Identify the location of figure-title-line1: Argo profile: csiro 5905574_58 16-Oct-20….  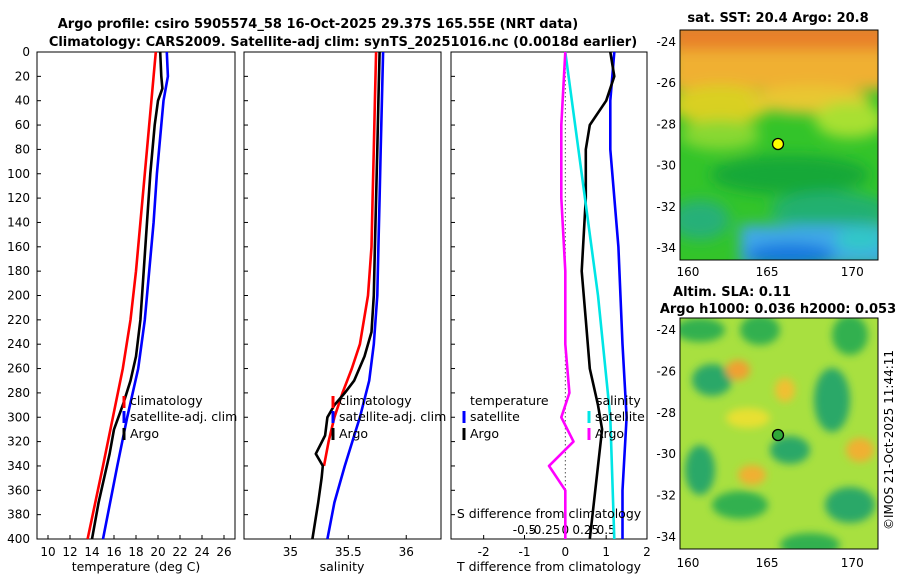
(318, 24).